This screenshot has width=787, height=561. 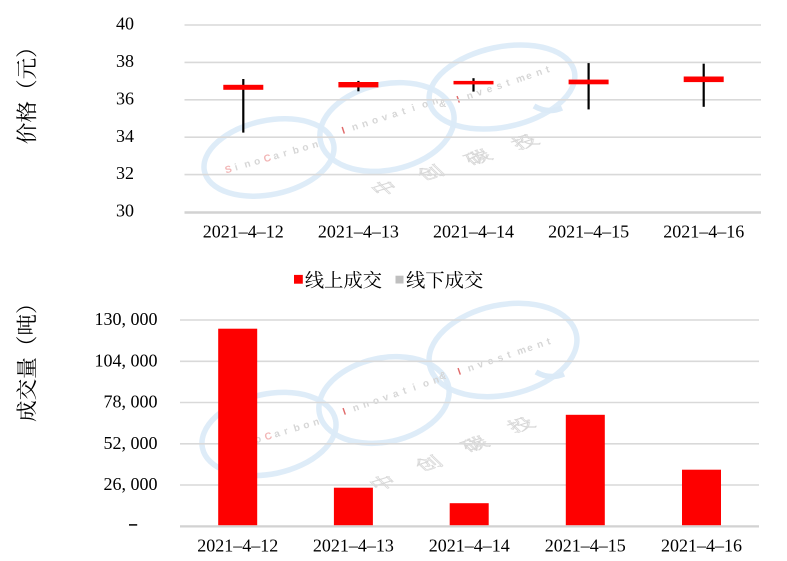 I want to click on svg-text: 78, 000, so click(x=131, y=402).